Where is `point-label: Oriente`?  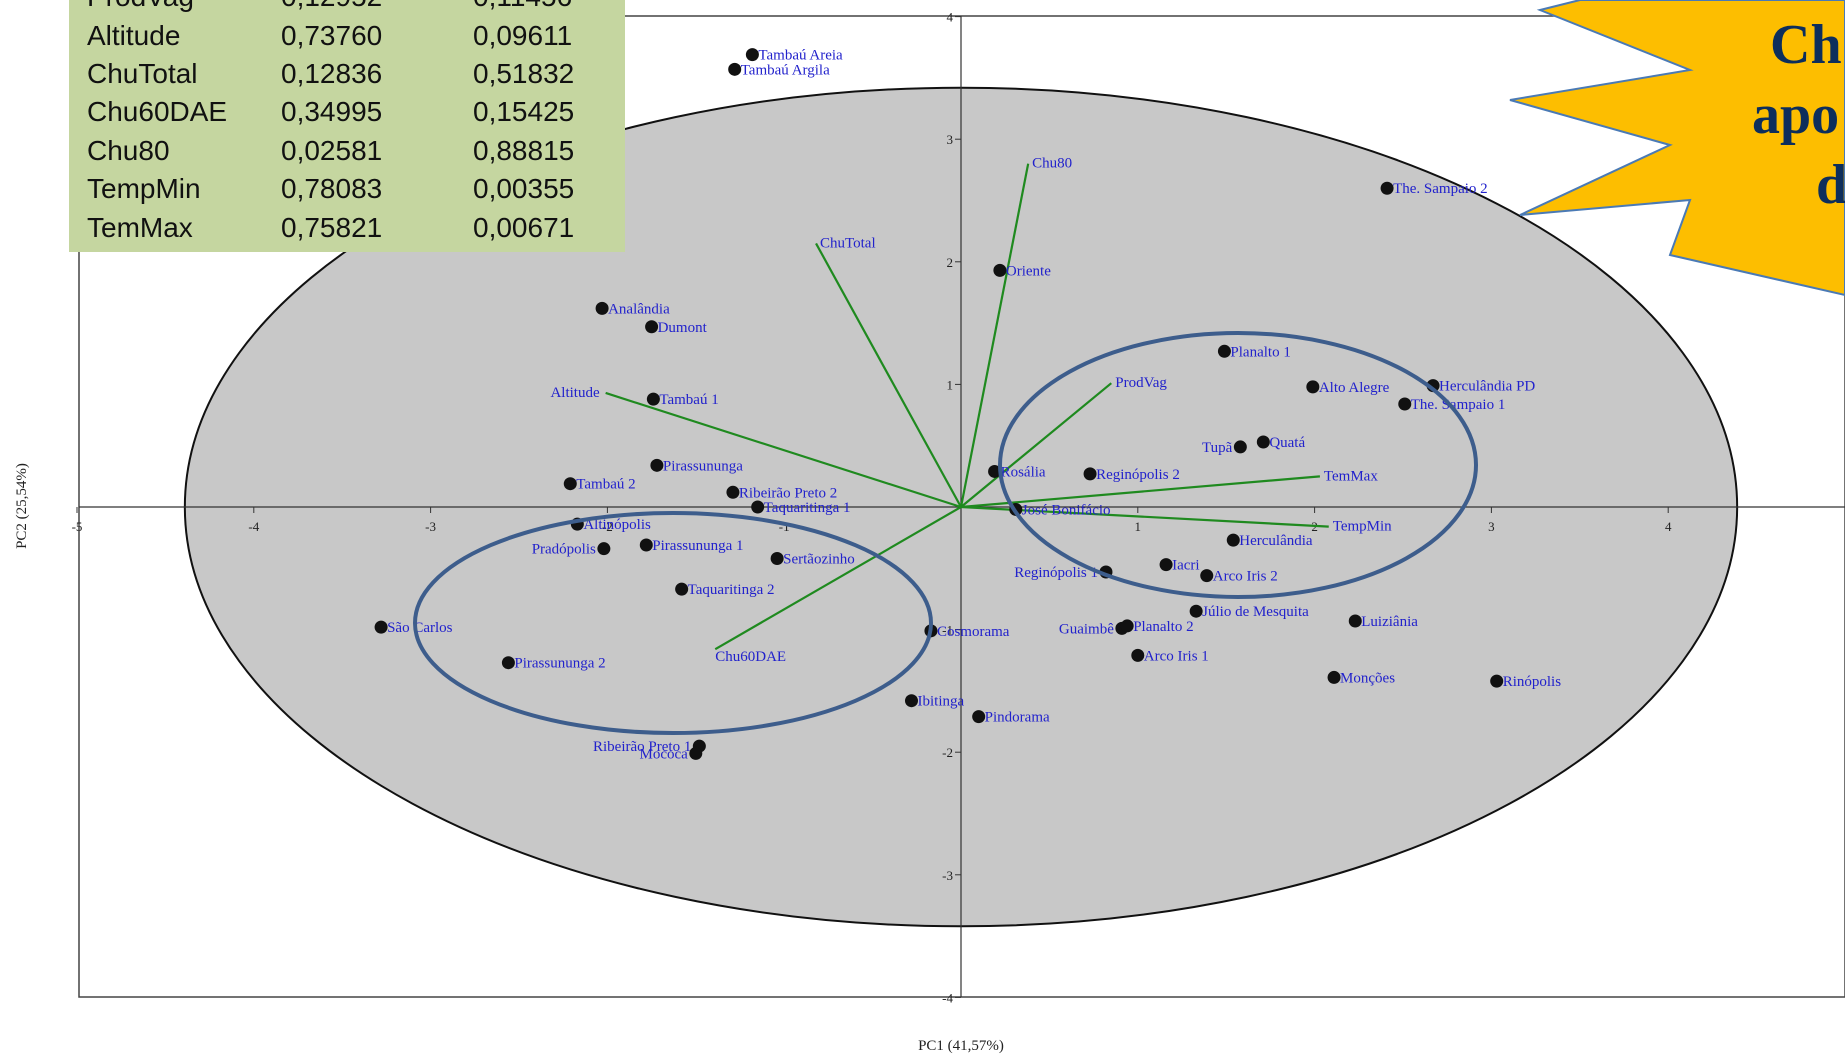
point-label: Oriente is located at coordinates (1028, 271).